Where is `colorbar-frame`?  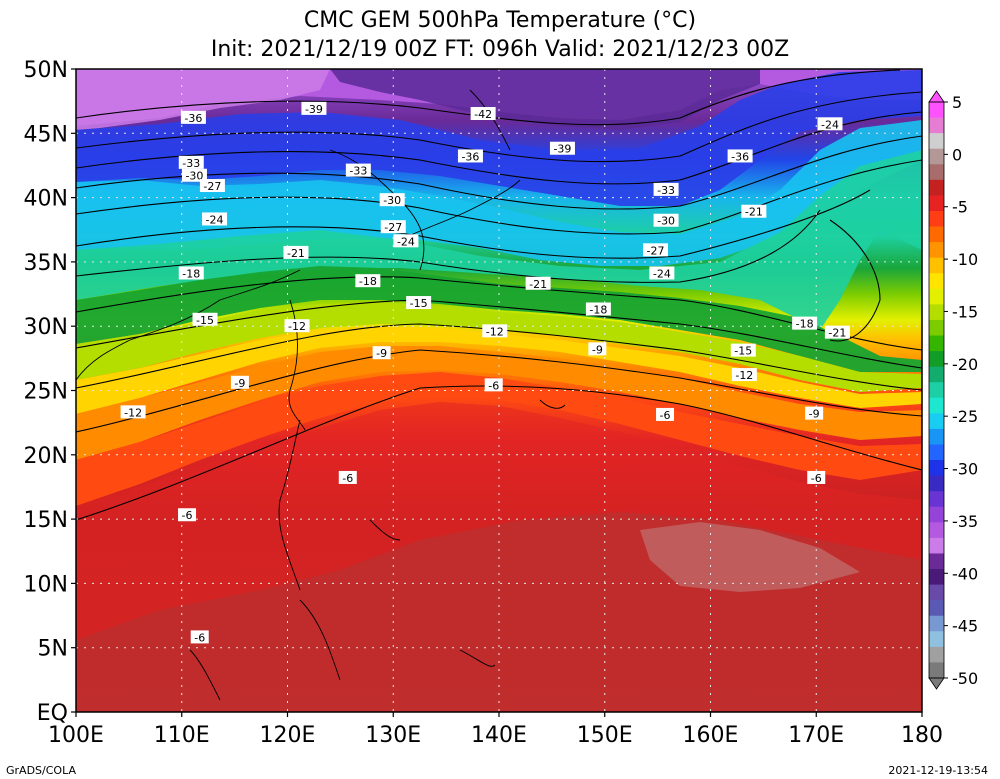
colorbar-frame is located at coordinates (936, 390).